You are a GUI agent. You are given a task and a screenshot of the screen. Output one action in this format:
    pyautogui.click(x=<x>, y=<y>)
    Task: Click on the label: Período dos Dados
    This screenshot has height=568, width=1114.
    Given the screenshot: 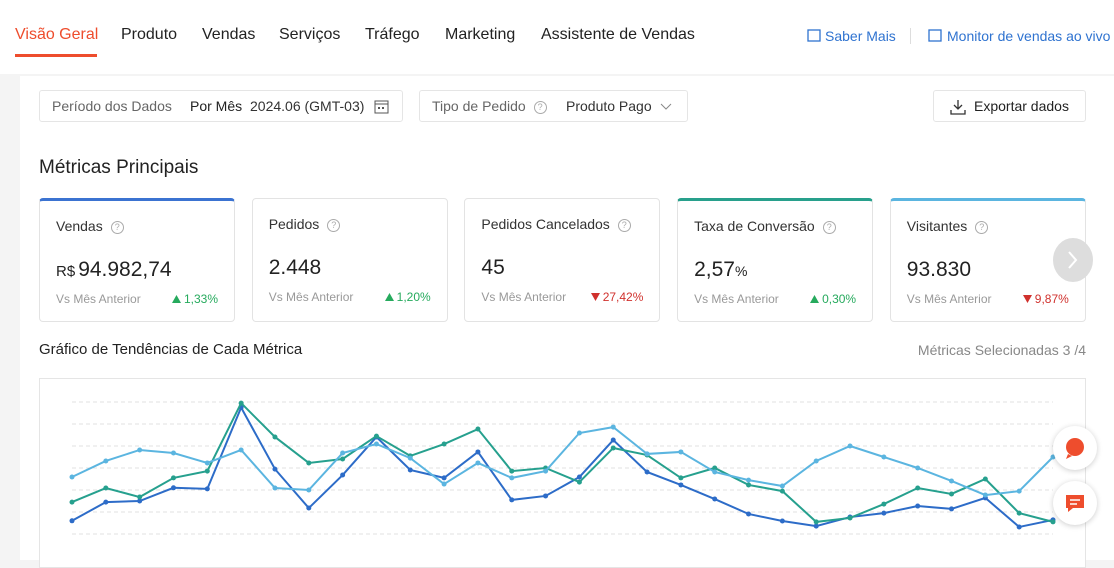 What is the action you would take?
    pyautogui.click(x=112, y=106)
    